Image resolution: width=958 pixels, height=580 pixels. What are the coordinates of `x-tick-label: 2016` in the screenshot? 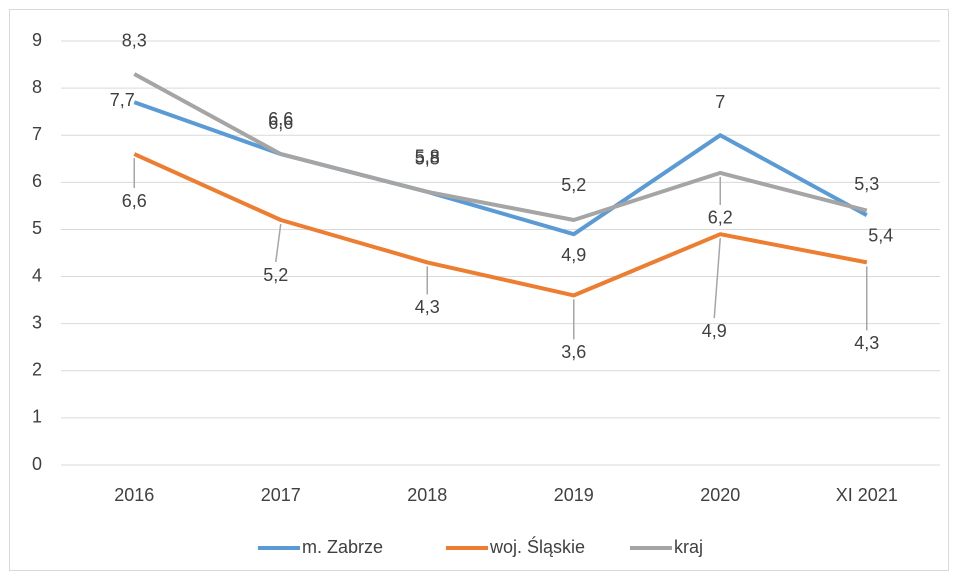 It's located at (134, 495).